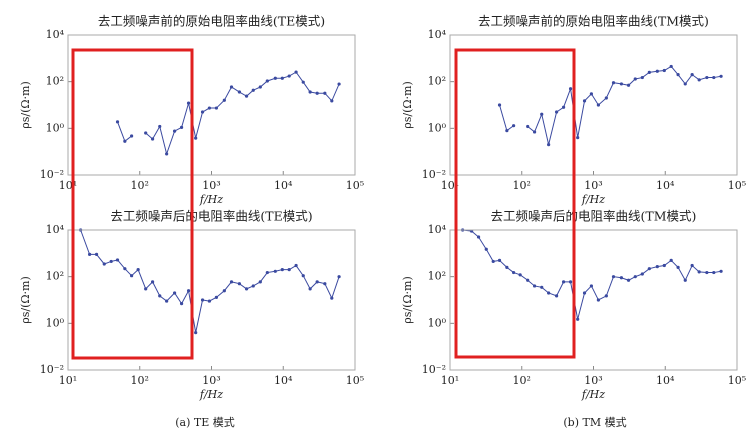  I want to click on chart-title: 去工频噪声前的原始电阻率曲线(TM模式), so click(593, 21).